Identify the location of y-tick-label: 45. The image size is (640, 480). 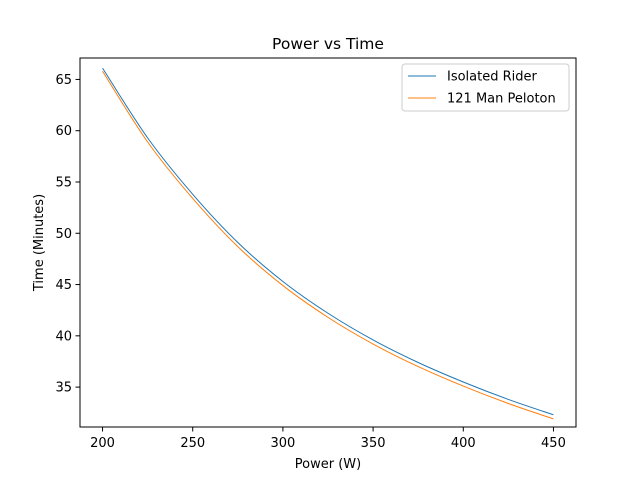
(63, 285).